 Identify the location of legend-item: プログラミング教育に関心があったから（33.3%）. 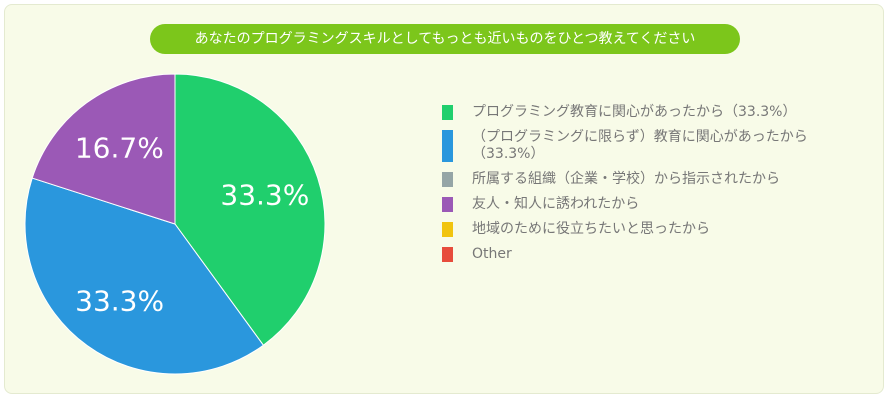
(657, 112).